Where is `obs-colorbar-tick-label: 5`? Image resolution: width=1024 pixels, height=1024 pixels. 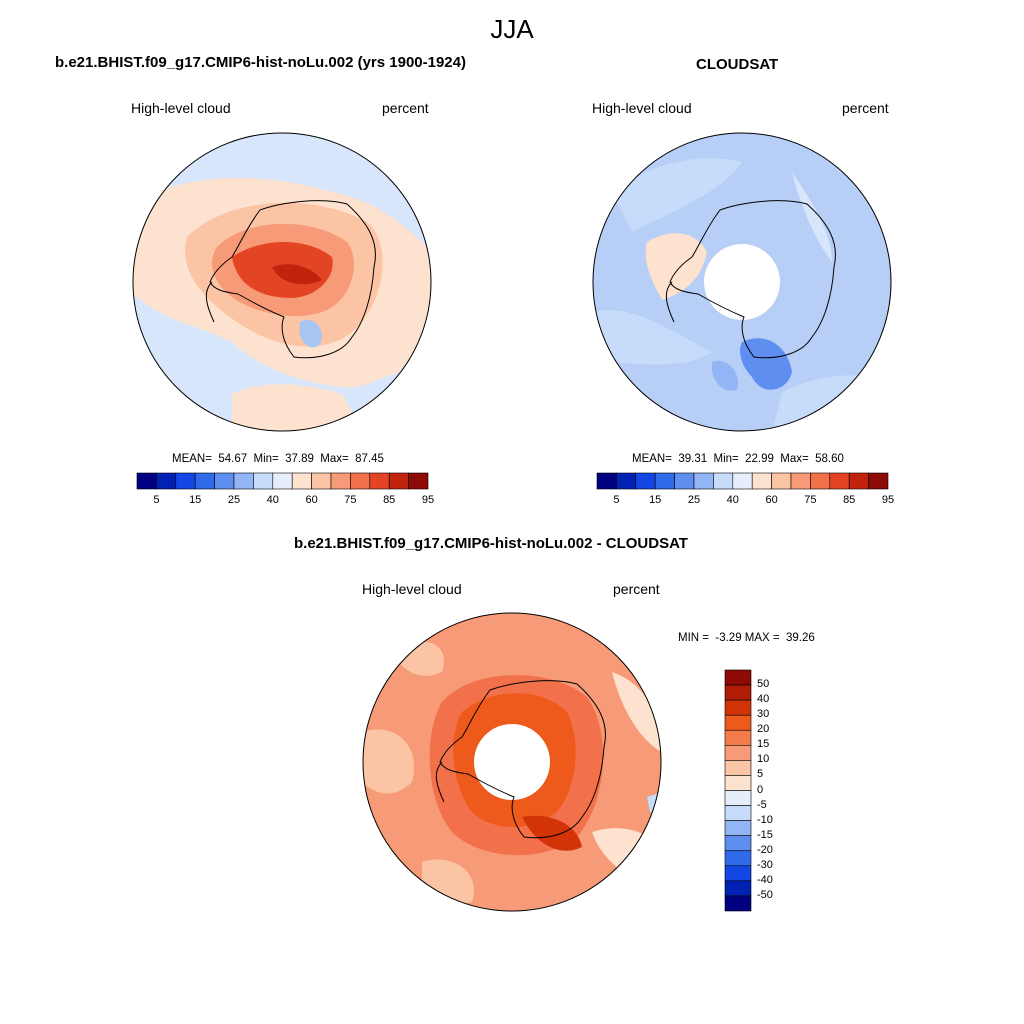
obs-colorbar-tick-label: 5 is located at coordinates (616, 500).